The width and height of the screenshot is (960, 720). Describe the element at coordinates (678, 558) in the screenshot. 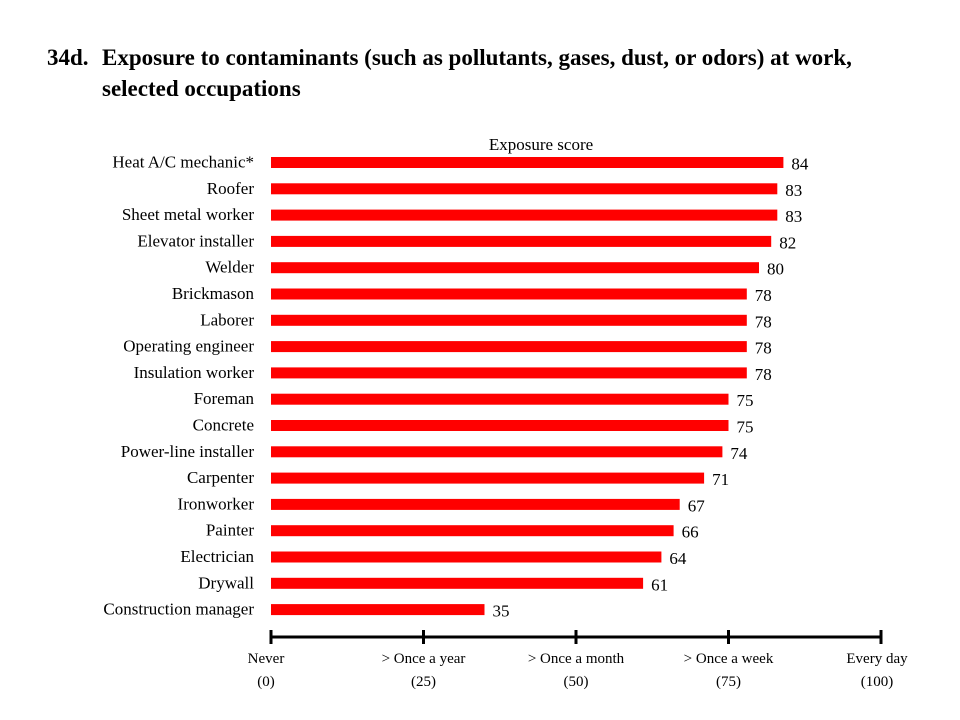

I see `value-label: 64` at that location.